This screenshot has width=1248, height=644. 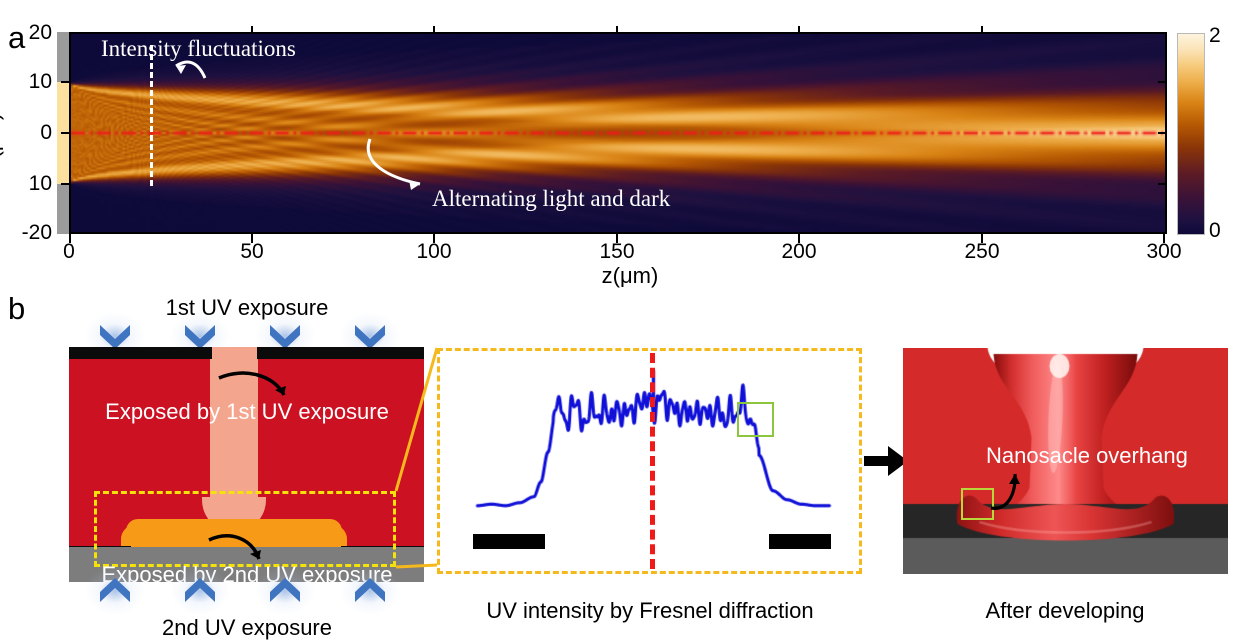 I want to click on xlabel-300: 300, so click(x=1164, y=251).